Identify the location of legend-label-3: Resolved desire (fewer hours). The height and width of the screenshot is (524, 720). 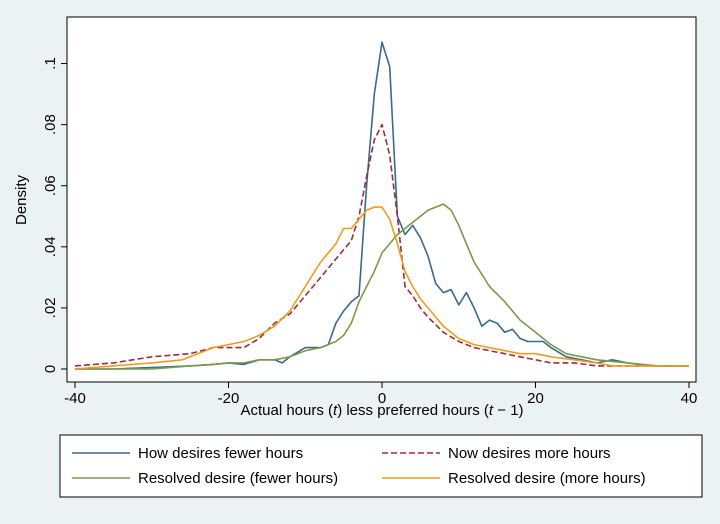
(238, 478).